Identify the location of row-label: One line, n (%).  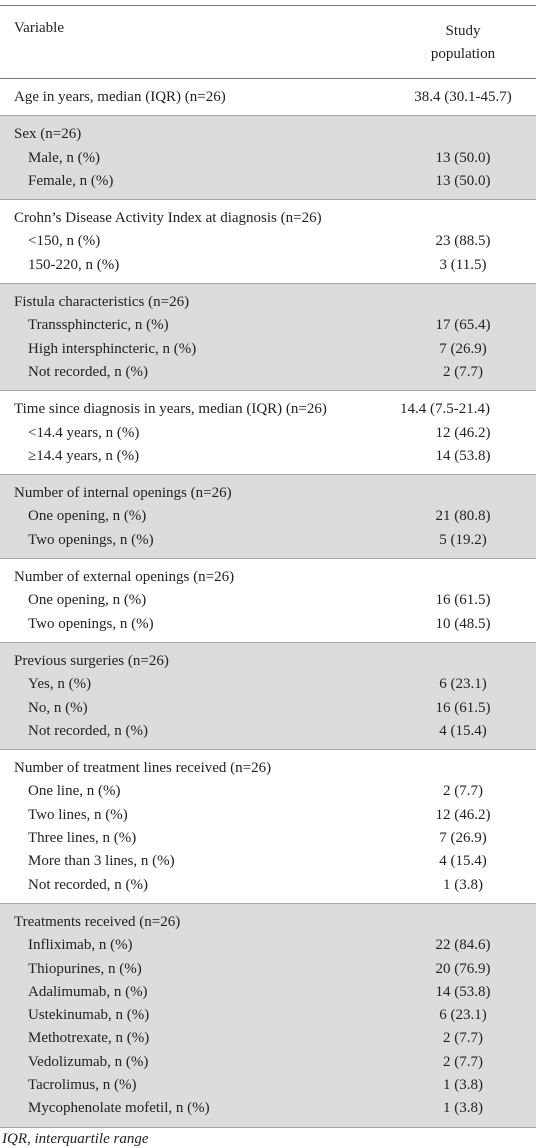
(74, 791).